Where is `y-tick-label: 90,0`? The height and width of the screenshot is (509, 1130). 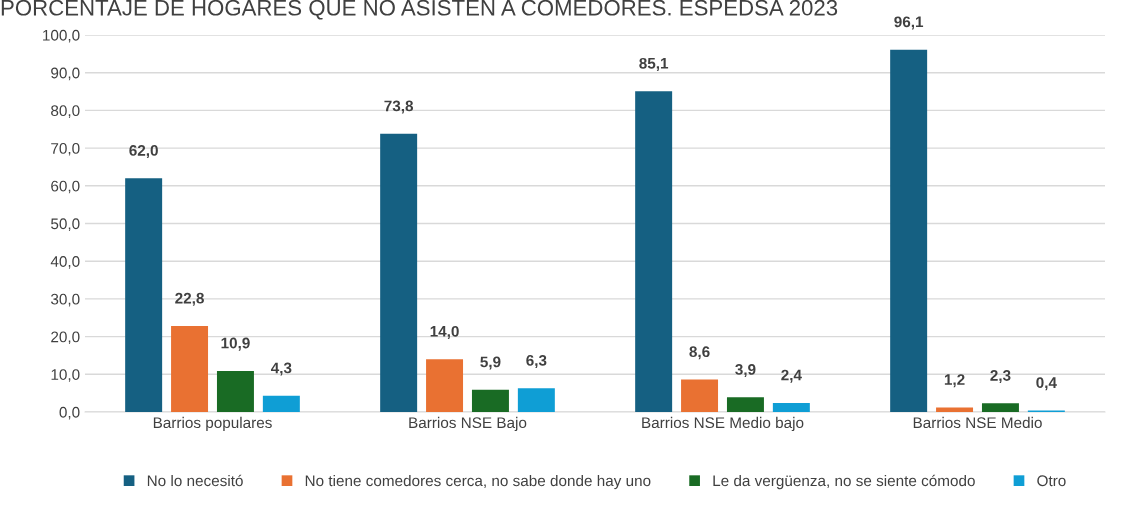
y-tick-label: 90,0 is located at coordinates (65, 74).